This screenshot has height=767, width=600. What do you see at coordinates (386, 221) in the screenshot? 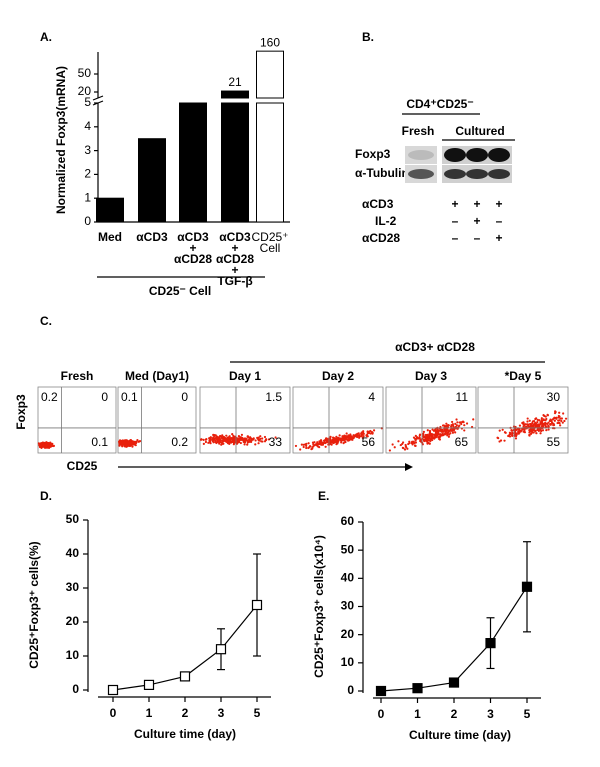
I see `treatment-label: IL-2` at bounding box center [386, 221].